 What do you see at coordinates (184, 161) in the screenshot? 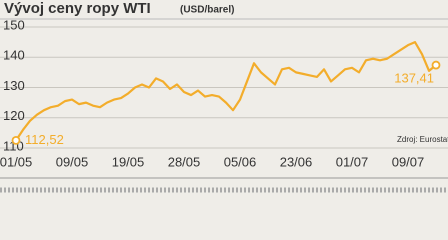
I see `x-tick-label: 28/05` at bounding box center [184, 161].